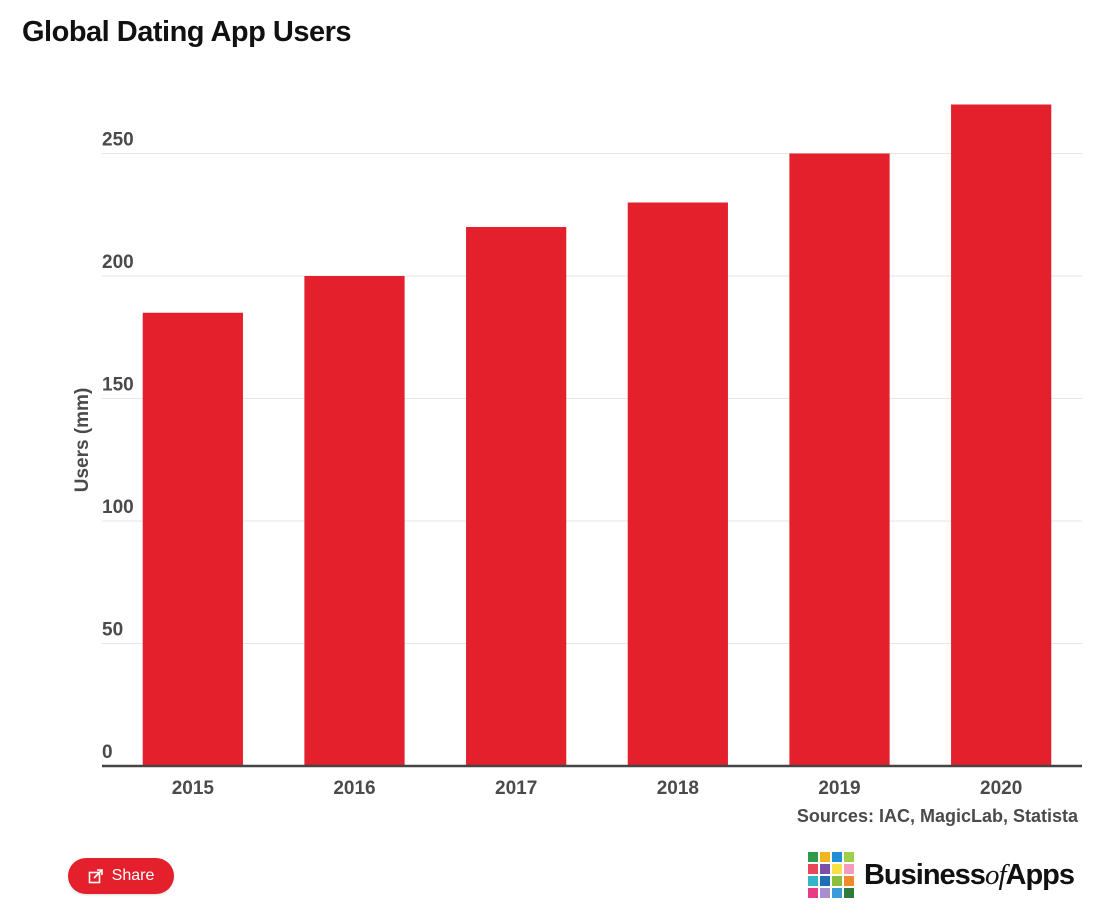 This screenshot has height=920, width=1120. I want to click on bar-2020, so click(1001, 435).